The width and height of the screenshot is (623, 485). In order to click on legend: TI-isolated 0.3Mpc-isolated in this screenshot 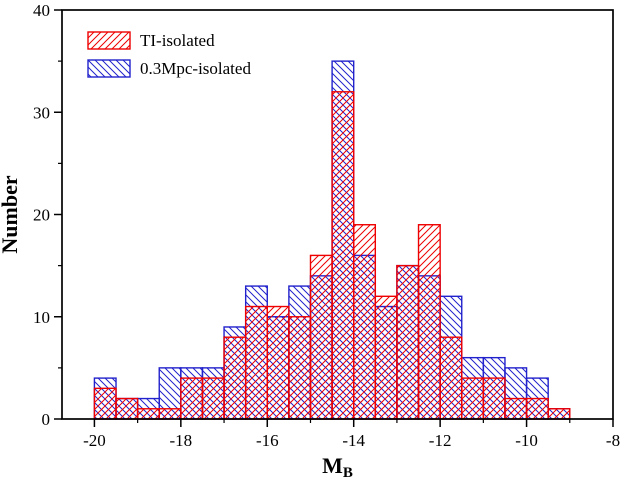, I will do `click(169, 54)`.